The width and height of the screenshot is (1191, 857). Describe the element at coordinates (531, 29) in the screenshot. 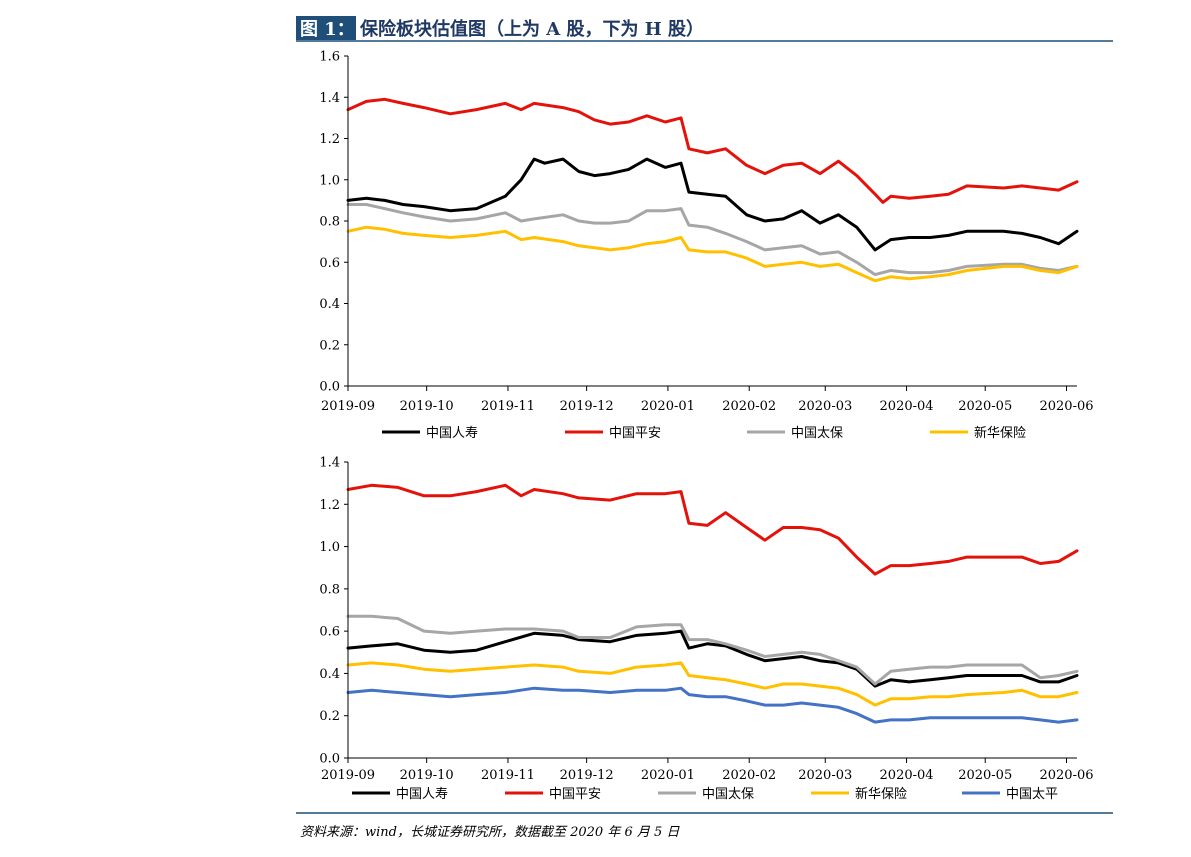

I see `figure-title: 保险板块估值图（上为 A 股，下为 H 股）` at that location.